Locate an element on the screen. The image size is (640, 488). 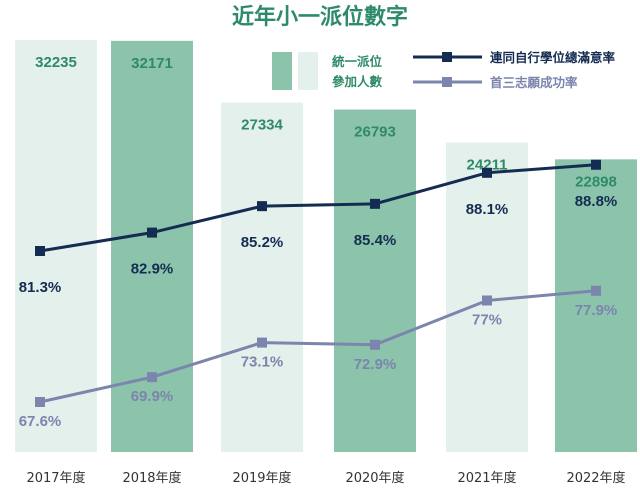
bar-2022年度 is located at coordinates (596, 305).